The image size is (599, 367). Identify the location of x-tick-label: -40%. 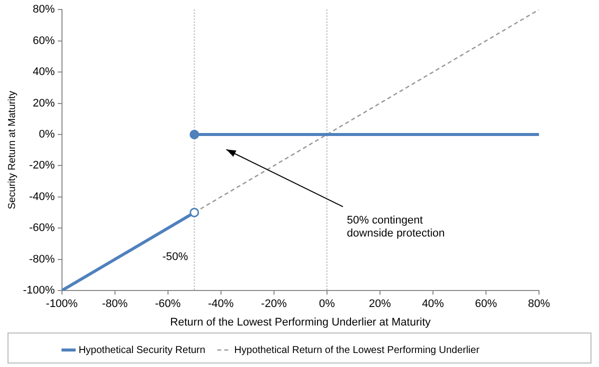
(221, 304).